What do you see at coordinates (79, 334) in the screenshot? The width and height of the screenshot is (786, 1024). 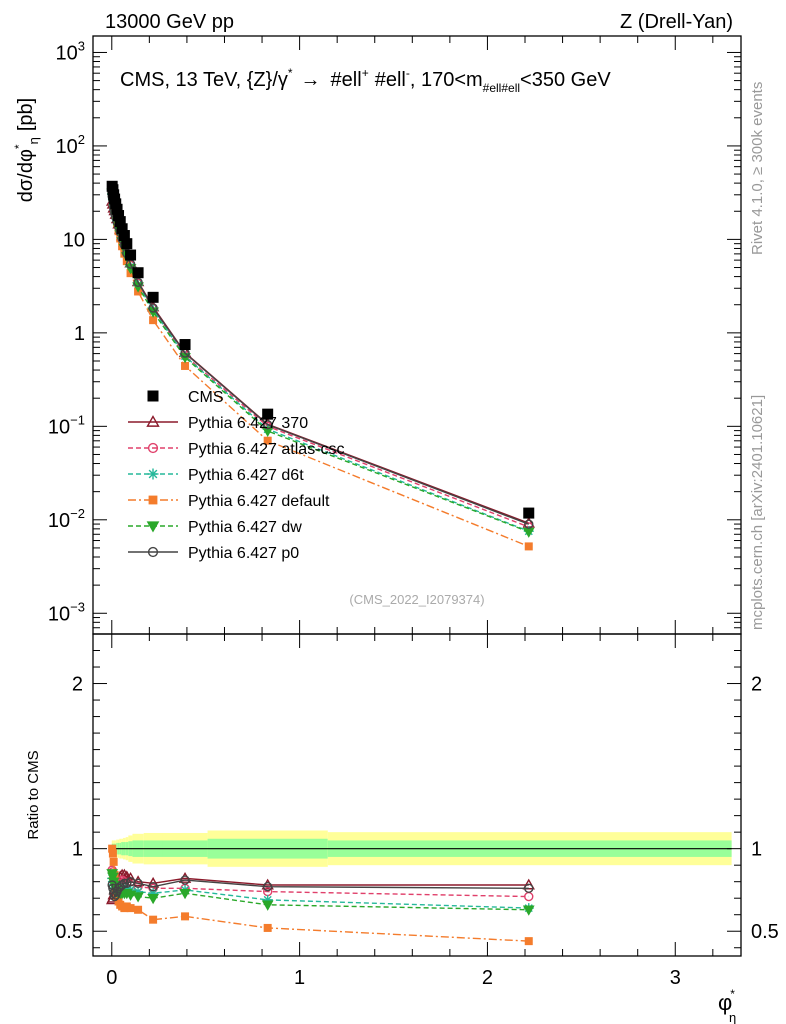 I see `y-tick-label: 1` at bounding box center [79, 334].